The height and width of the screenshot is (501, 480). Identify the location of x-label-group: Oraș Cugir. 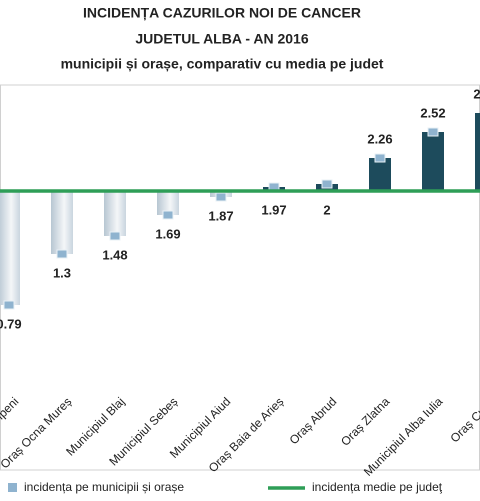
(463, 419).